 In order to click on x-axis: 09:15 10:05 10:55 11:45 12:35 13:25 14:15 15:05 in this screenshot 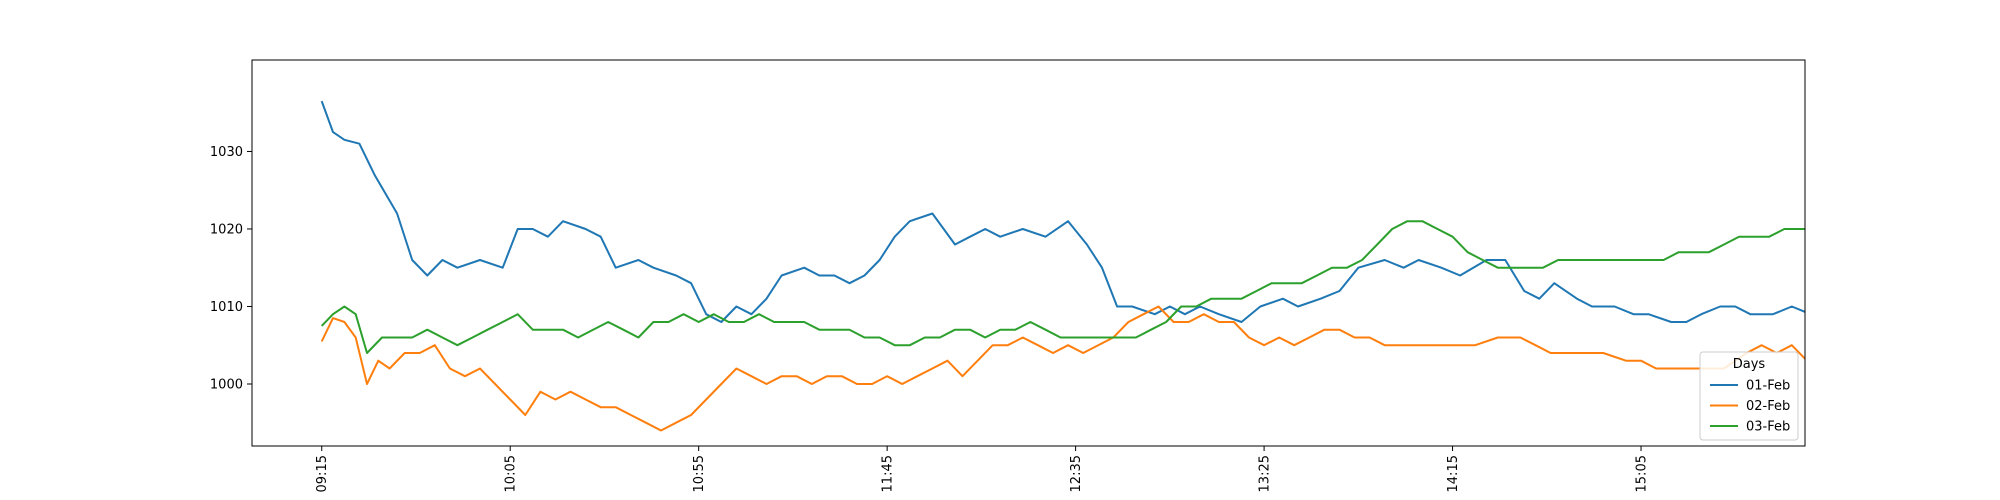, I will do `click(982, 469)`.